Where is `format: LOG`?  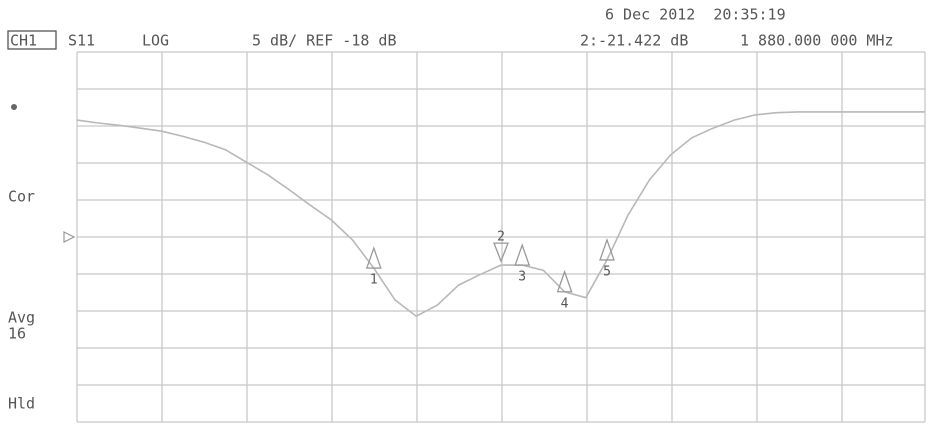 format: LOG is located at coordinates (155, 41).